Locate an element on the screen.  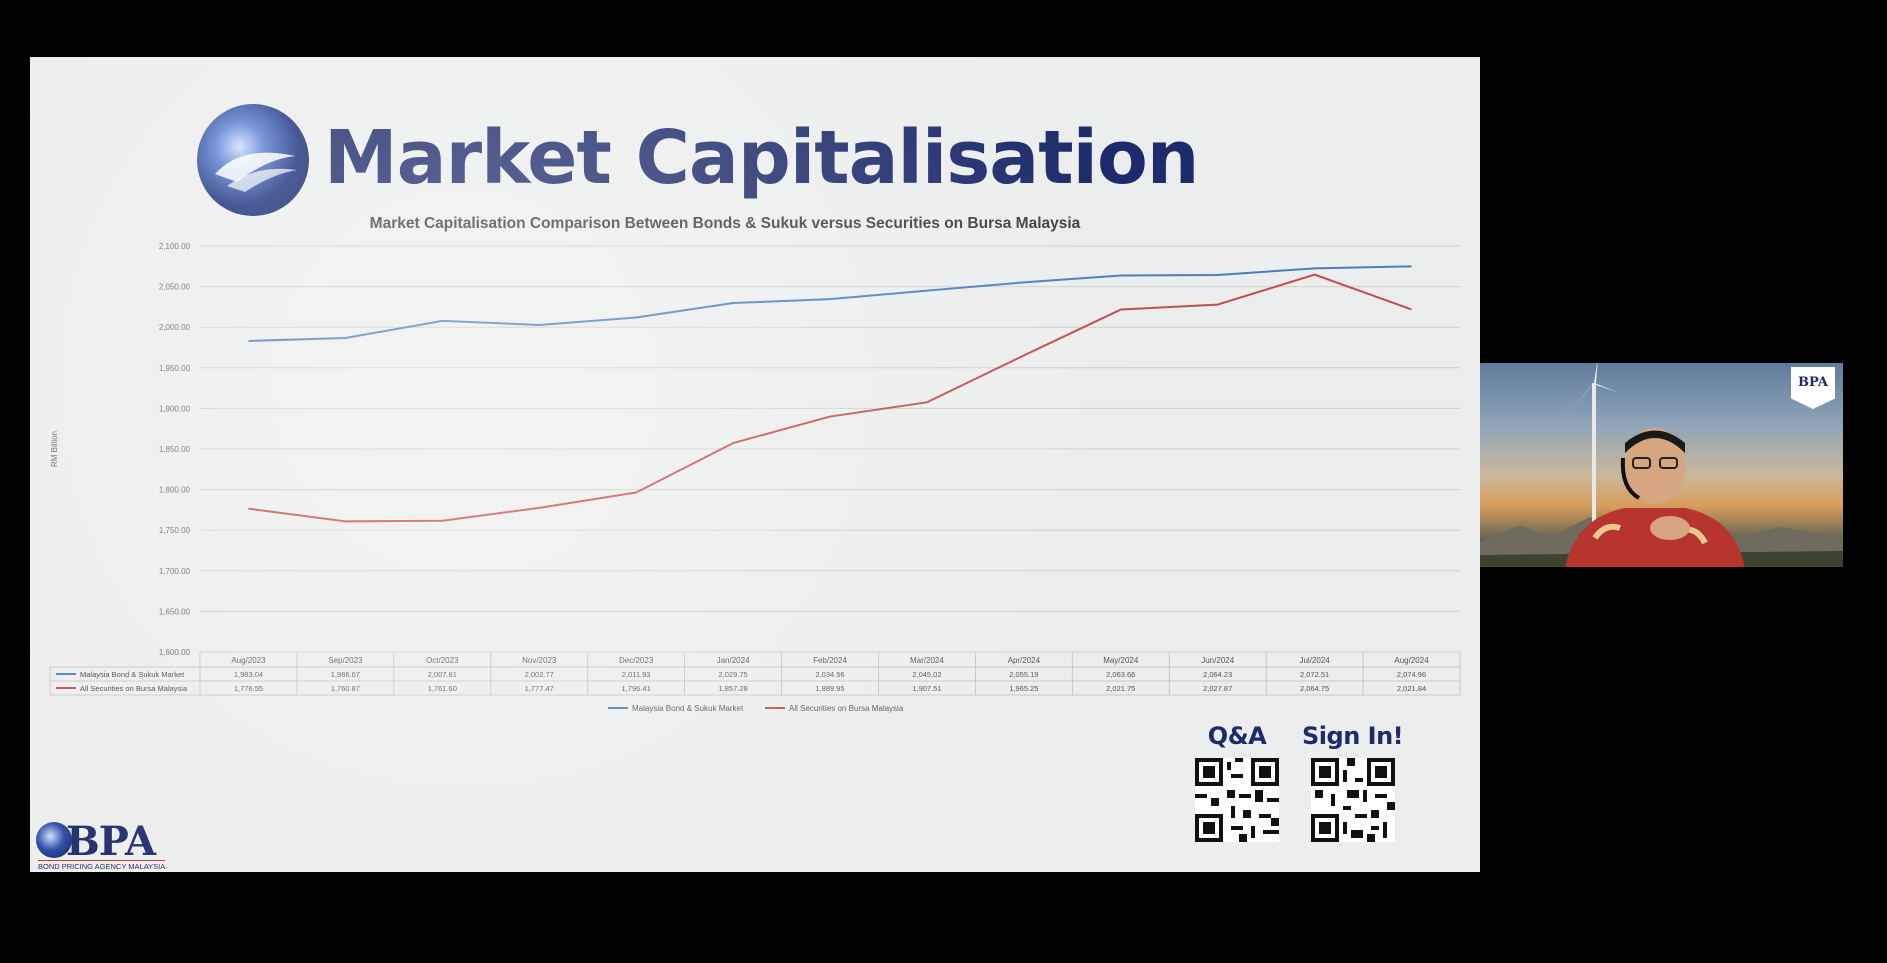
y-tick-label: 1,600.00 is located at coordinates (175, 652).